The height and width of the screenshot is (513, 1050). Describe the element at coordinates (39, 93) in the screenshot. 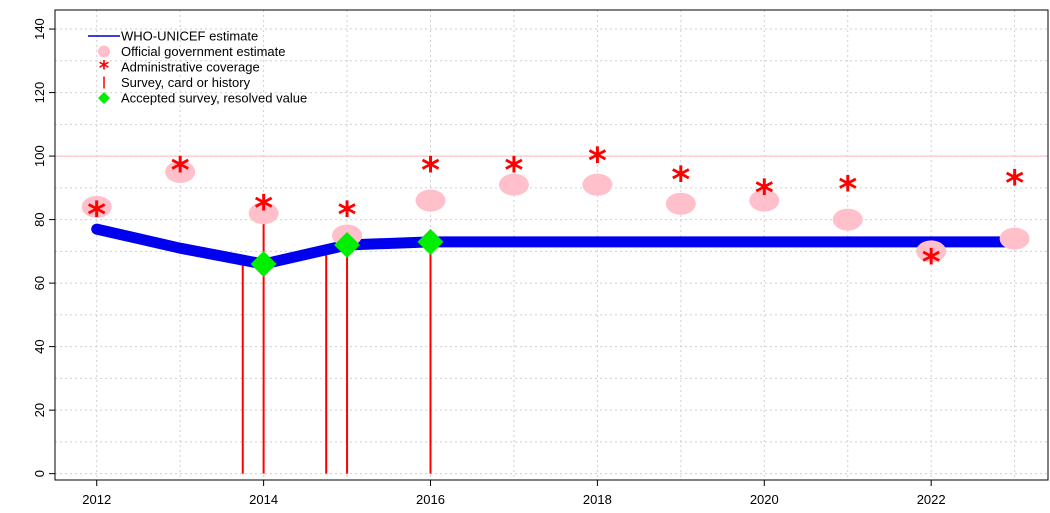

I see `y-tick-label: 120` at that location.